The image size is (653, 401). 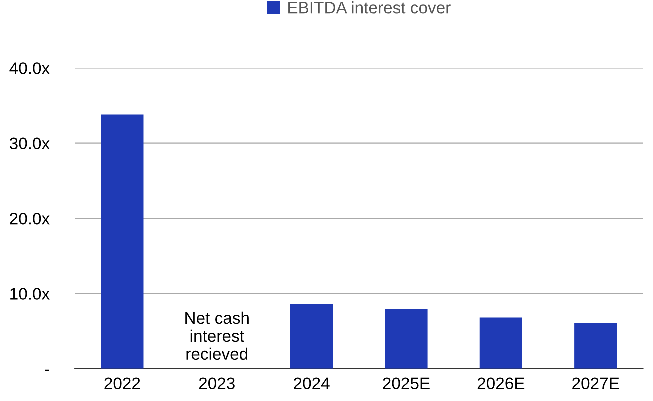 I want to click on x-tick-label: 2024, so click(x=312, y=384).